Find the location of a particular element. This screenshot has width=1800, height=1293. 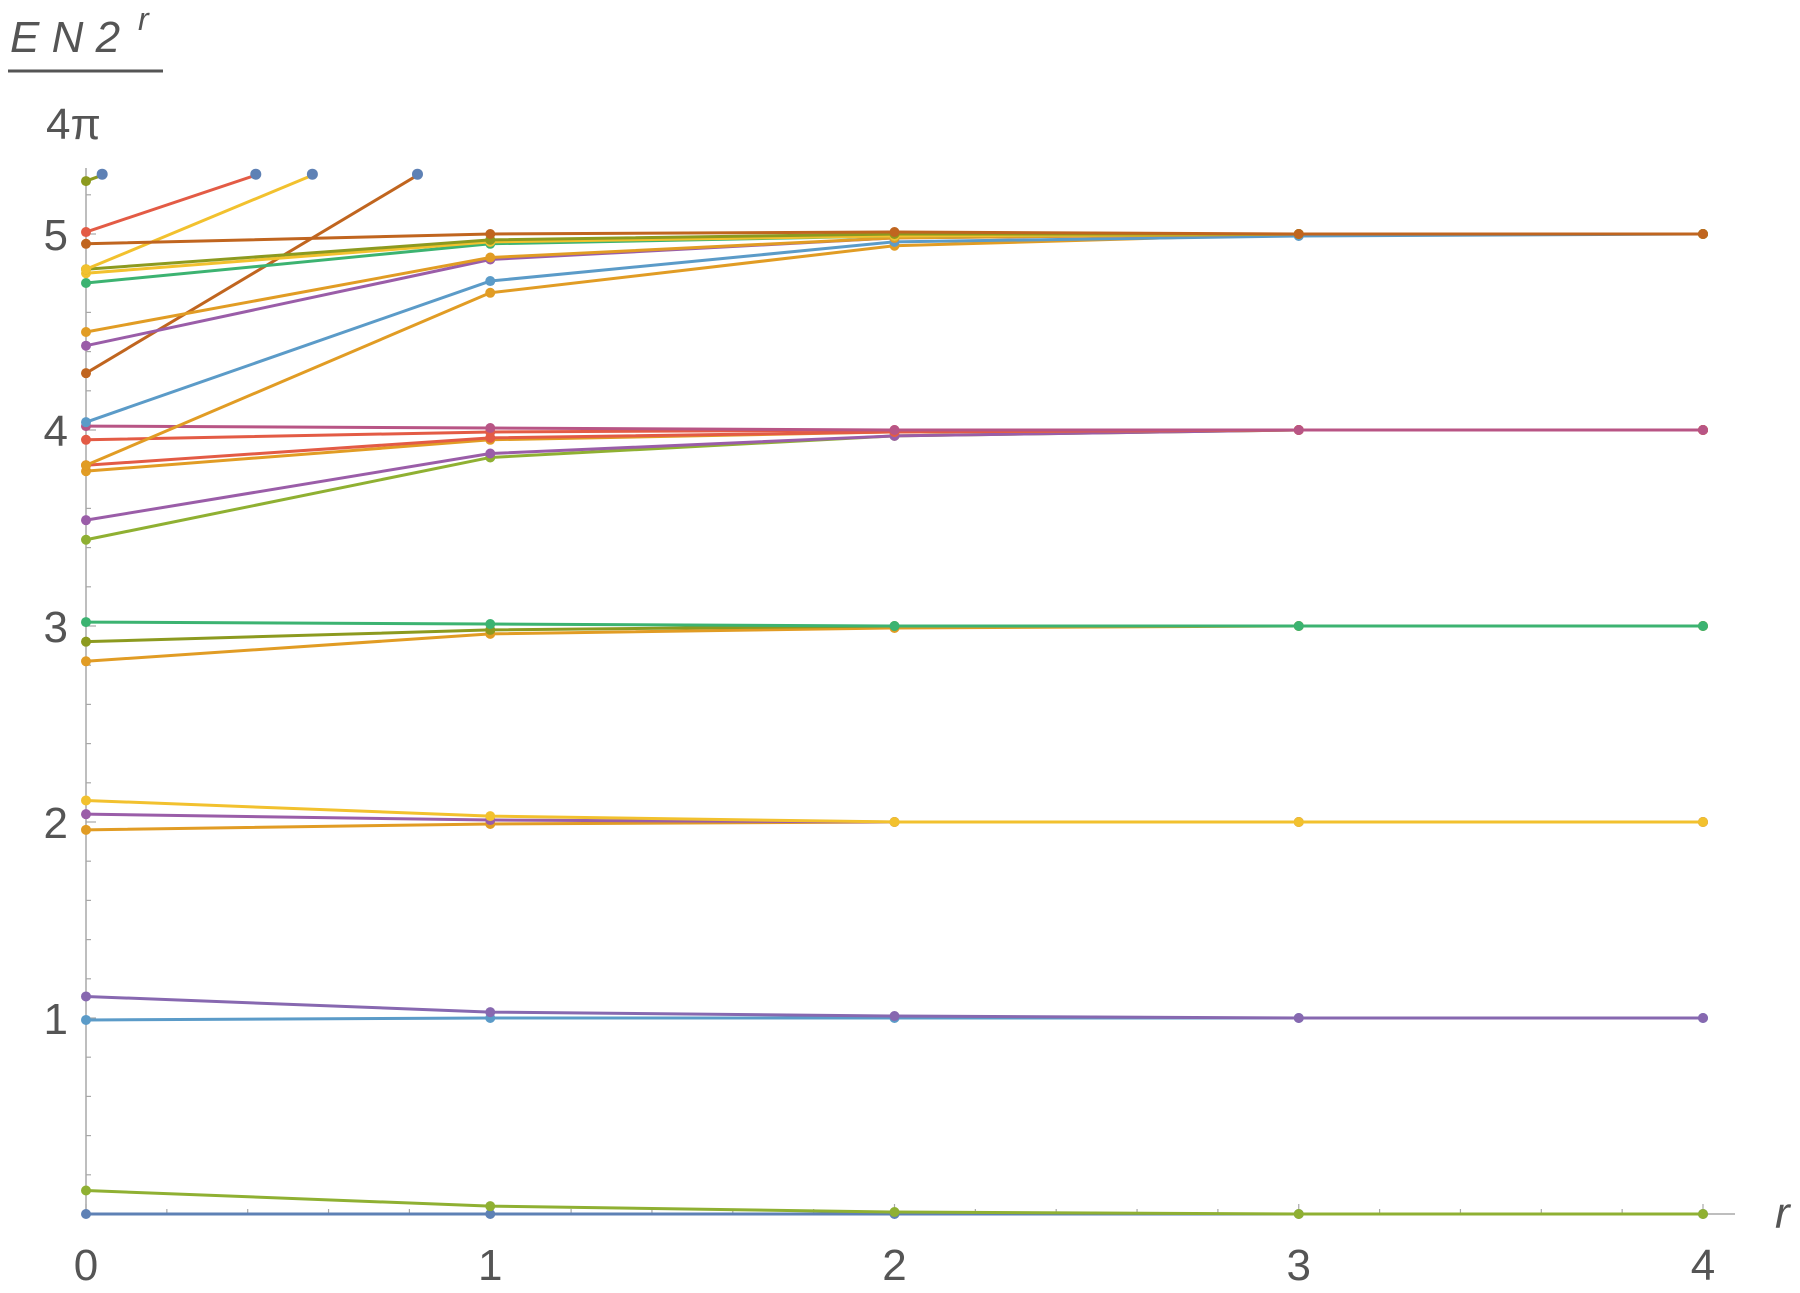

y-tick-label: 1 is located at coordinates (56, 1019).